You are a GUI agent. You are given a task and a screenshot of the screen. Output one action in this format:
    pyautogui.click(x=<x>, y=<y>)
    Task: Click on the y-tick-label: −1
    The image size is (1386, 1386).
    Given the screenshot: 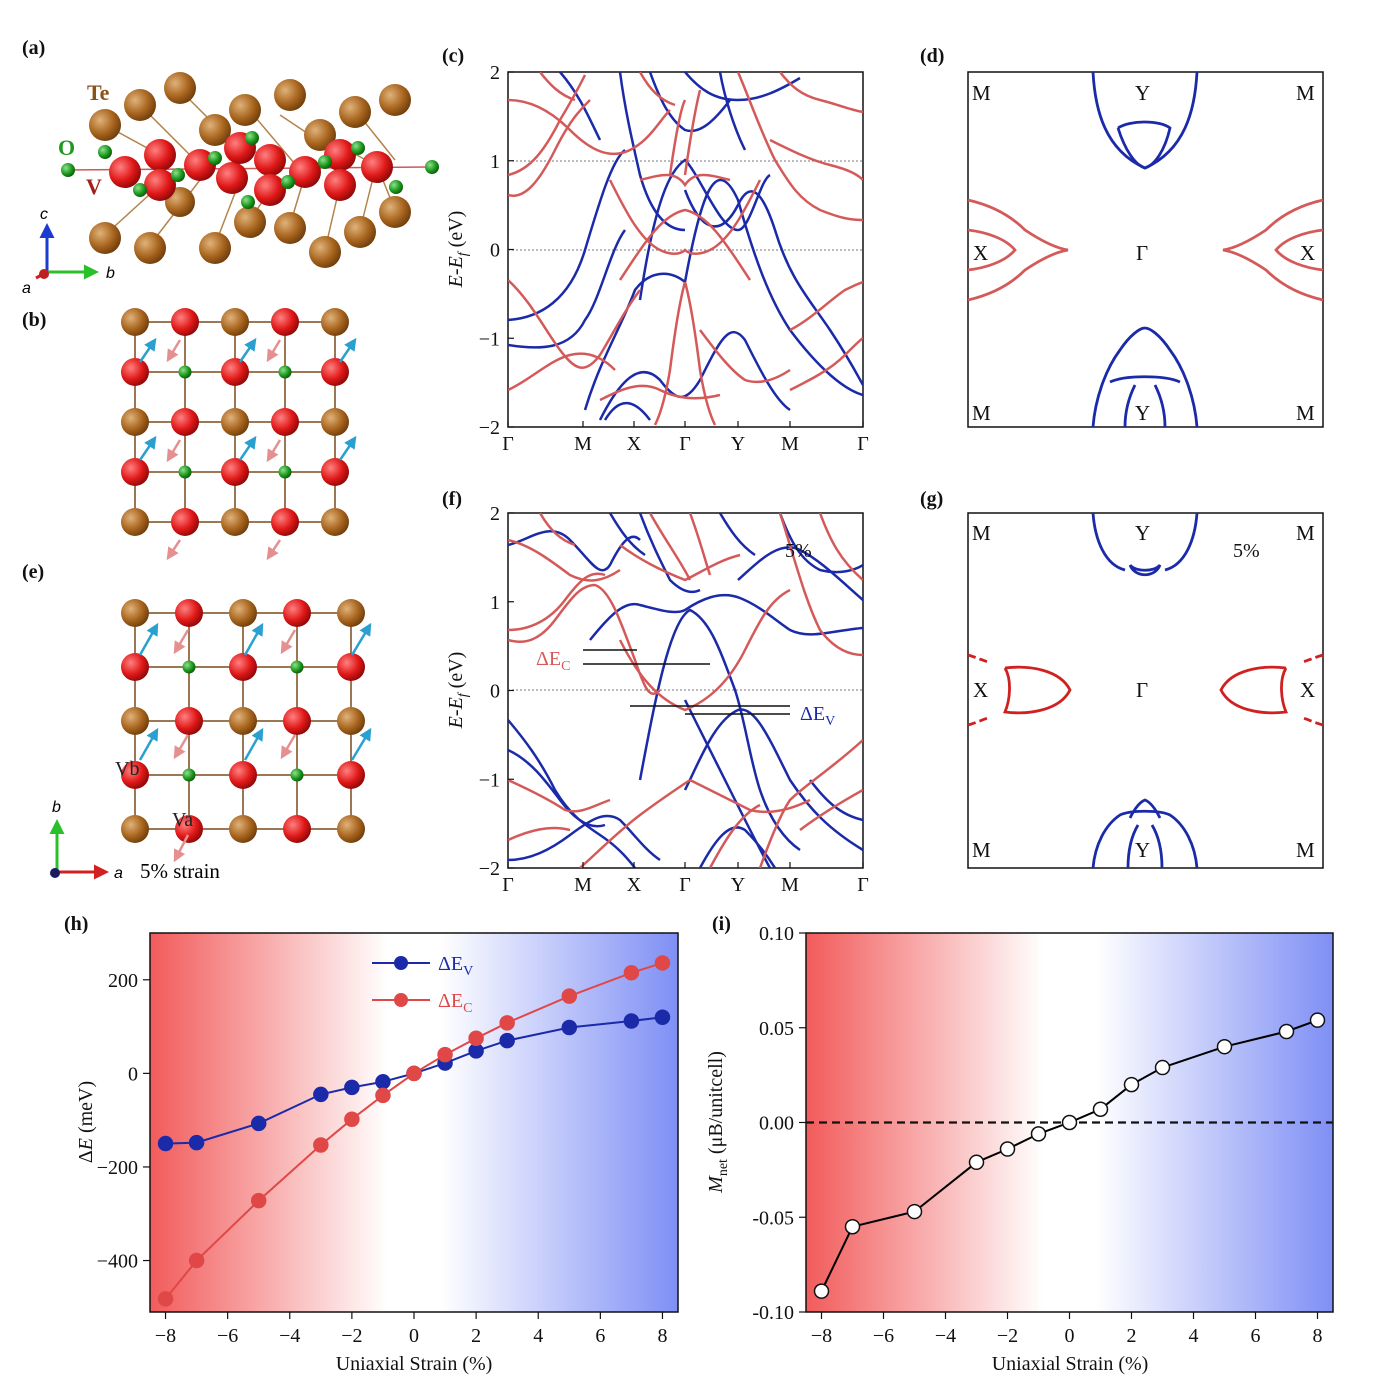 What is the action you would take?
    pyautogui.click(x=489, y=780)
    